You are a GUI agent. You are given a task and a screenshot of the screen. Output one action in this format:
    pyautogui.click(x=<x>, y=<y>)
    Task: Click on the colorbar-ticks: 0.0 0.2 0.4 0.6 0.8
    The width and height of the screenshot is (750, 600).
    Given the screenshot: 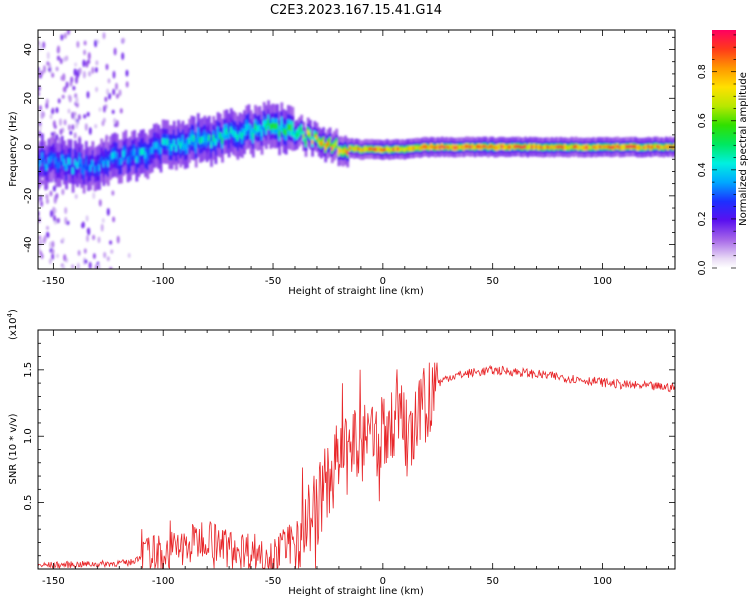 What is the action you would take?
    pyautogui.click(x=716, y=155)
    